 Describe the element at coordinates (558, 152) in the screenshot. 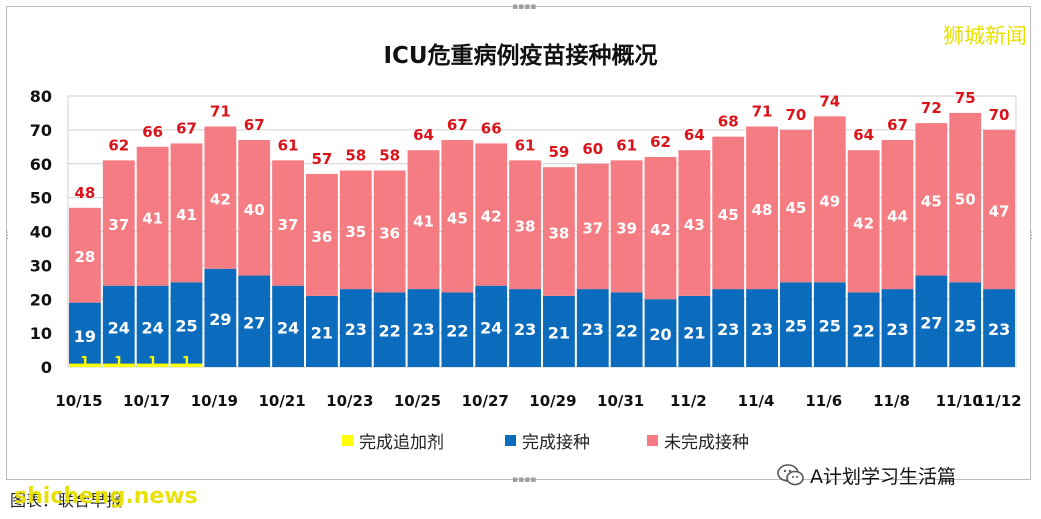

I see `data-label-total: 59` at that location.